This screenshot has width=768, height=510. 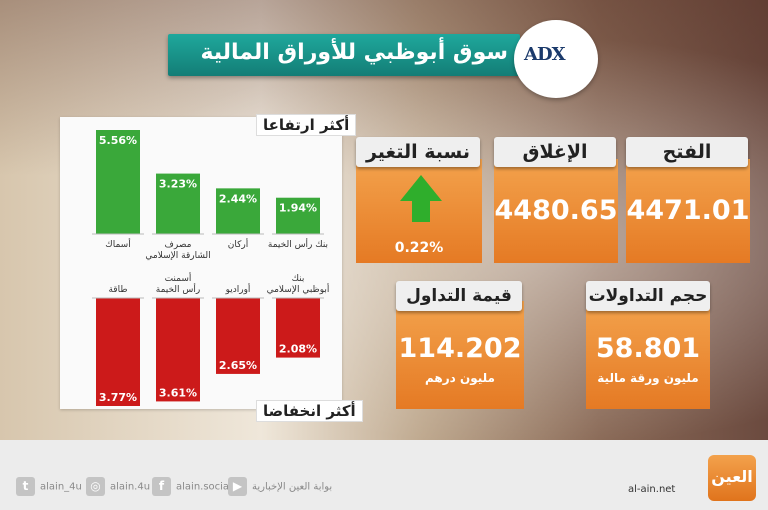 What do you see at coordinates (178, 289) in the screenshot?
I see `loser-category-label: رأس الخيمة` at bounding box center [178, 289].